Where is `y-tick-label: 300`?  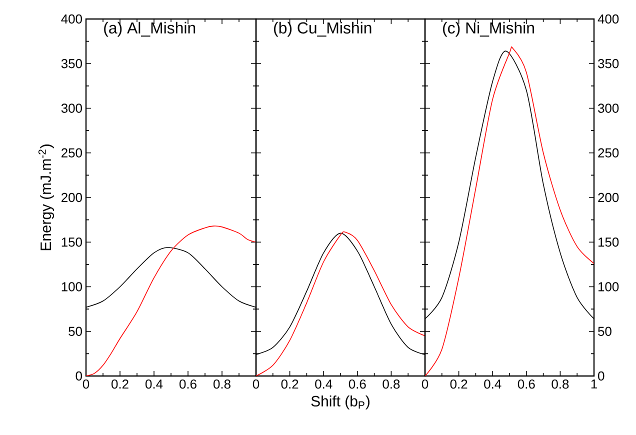 y-tick-label: 300 is located at coordinates (71, 108).